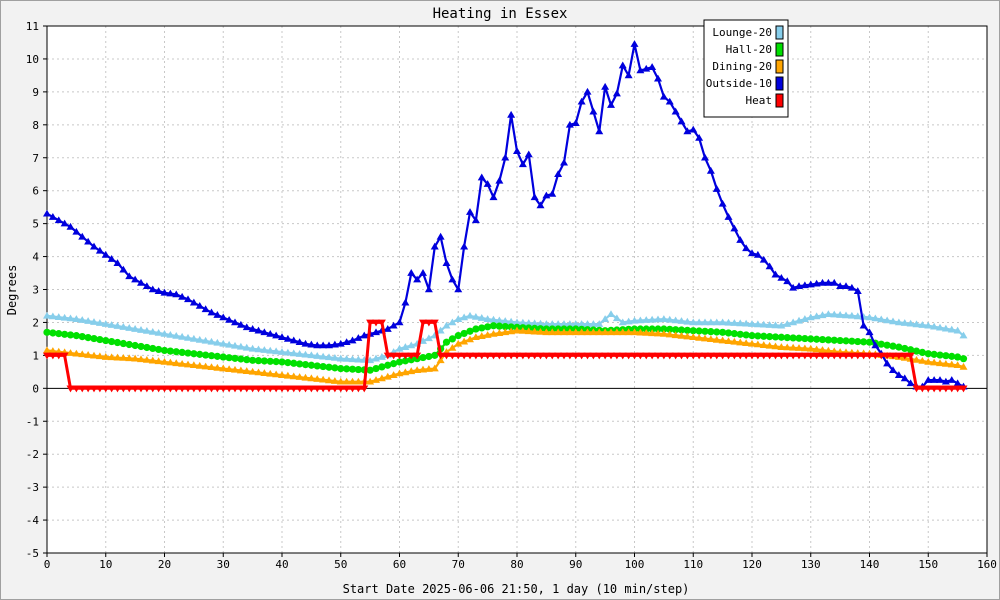  I want to click on y-tick-label: 9, so click(35, 92).